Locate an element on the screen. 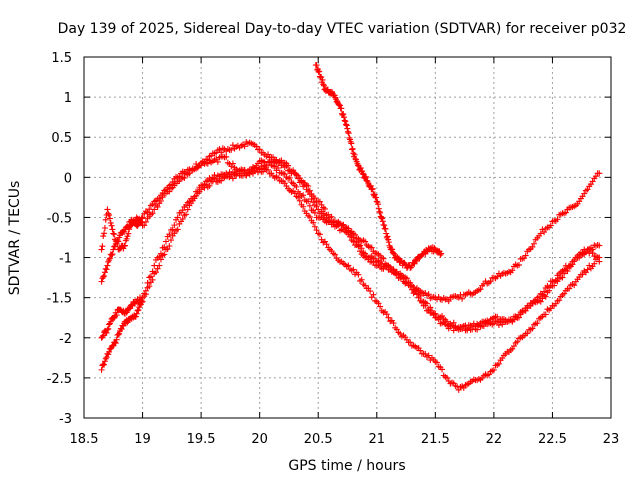 The width and height of the screenshot is (640, 480). y-tick-label: -1.5 is located at coordinates (59, 299).